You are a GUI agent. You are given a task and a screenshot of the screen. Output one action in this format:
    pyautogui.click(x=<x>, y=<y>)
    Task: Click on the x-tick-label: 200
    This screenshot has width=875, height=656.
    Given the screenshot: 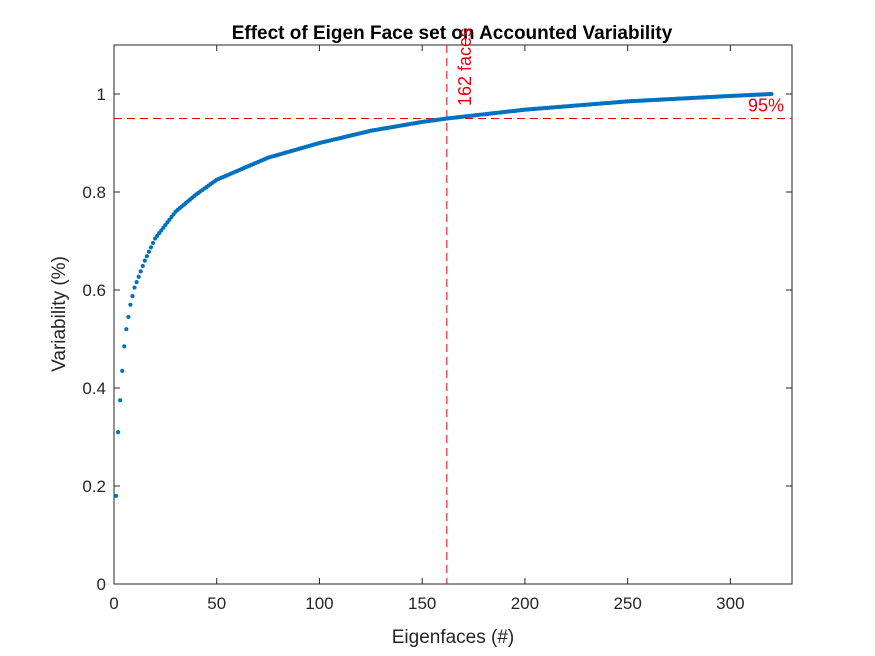 What is the action you would take?
    pyautogui.click(x=525, y=603)
    